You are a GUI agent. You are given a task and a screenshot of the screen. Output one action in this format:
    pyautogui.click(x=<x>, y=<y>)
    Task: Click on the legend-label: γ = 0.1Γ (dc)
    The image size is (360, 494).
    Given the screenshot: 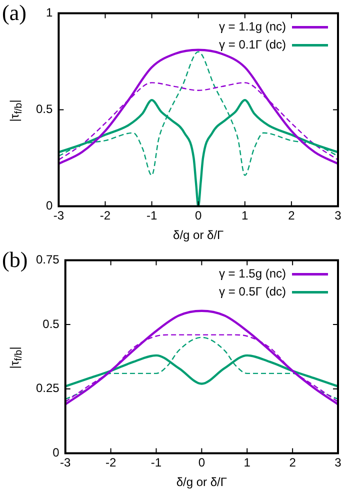 What is the action you would take?
    pyautogui.click(x=252, y=45)
    